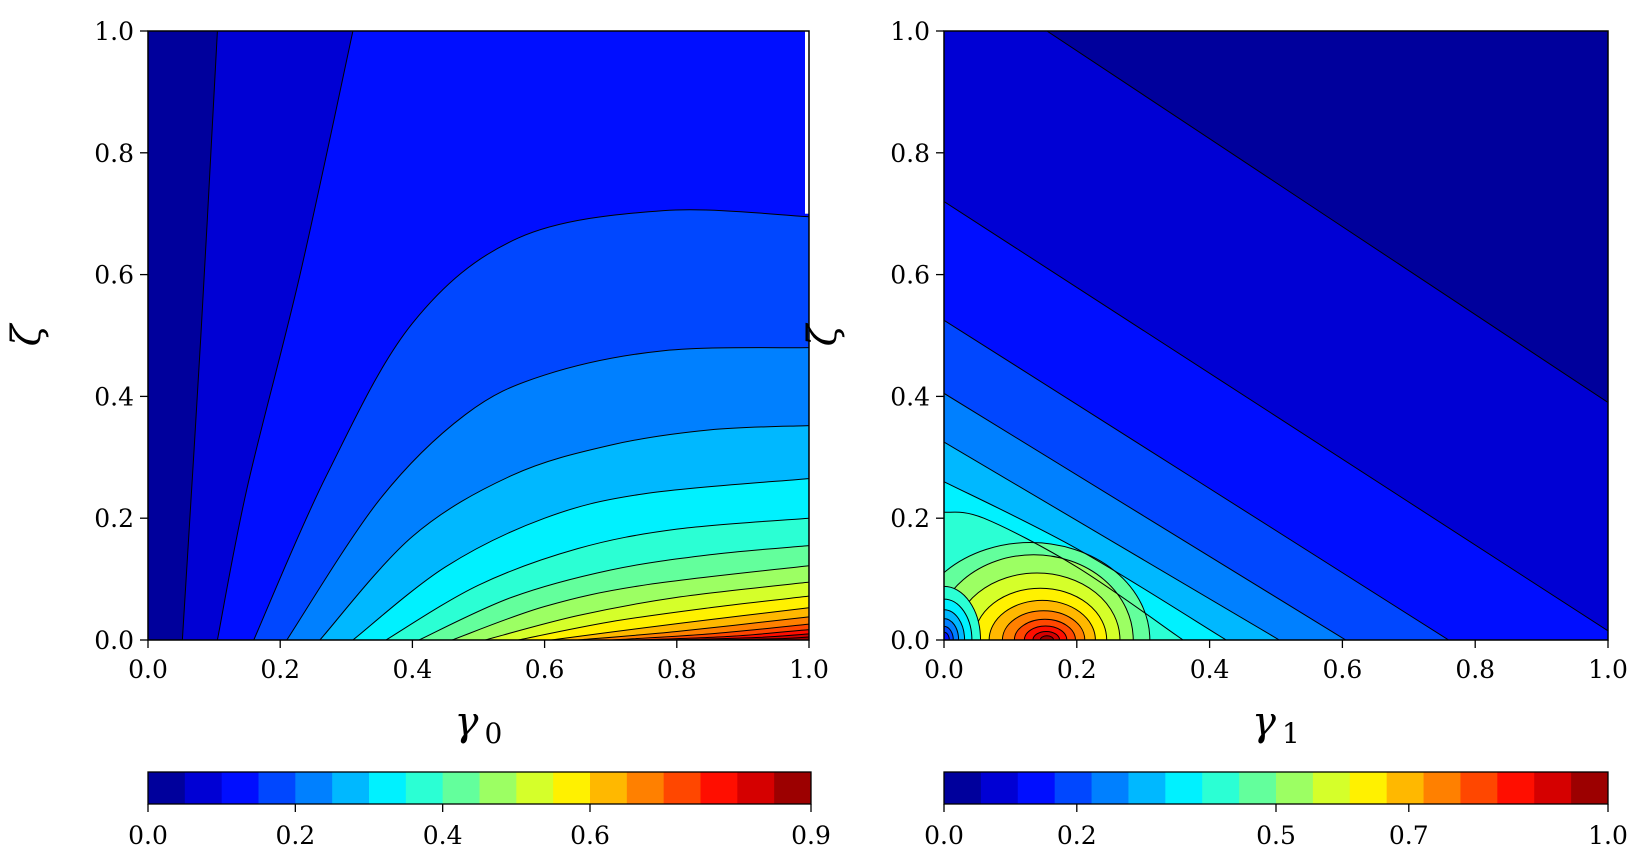 This screenshot has height=868, width=1645. Describe the element at coordinates (280, 669) in the screenshot. I see `x-tick-label: 0.2` at that location.